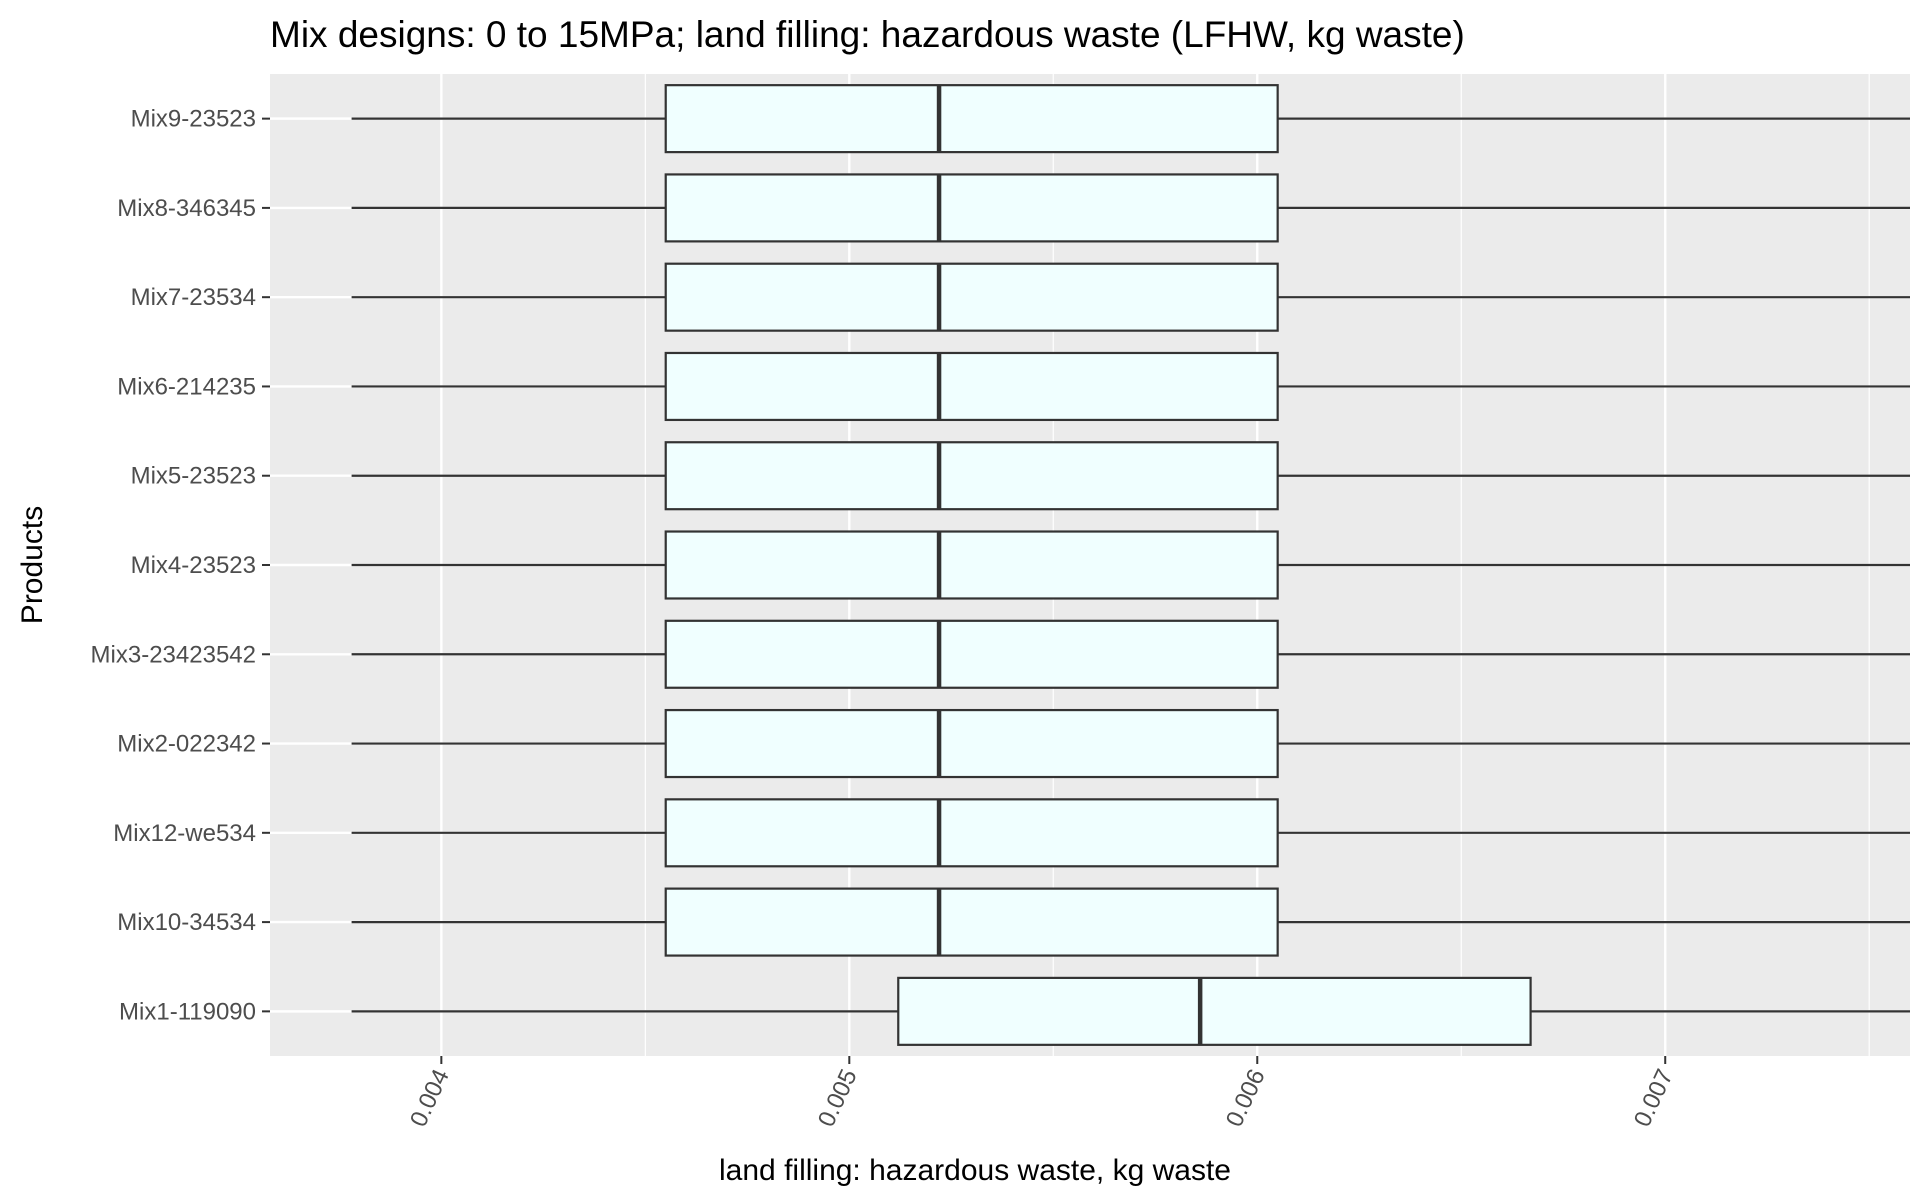 This screenshot has width=1930, height=1203. What do you see at coordinates (184, 833) in the screenshot?
I see `y-tick-label: Mix12-we534` at bounding box center [184, 833].